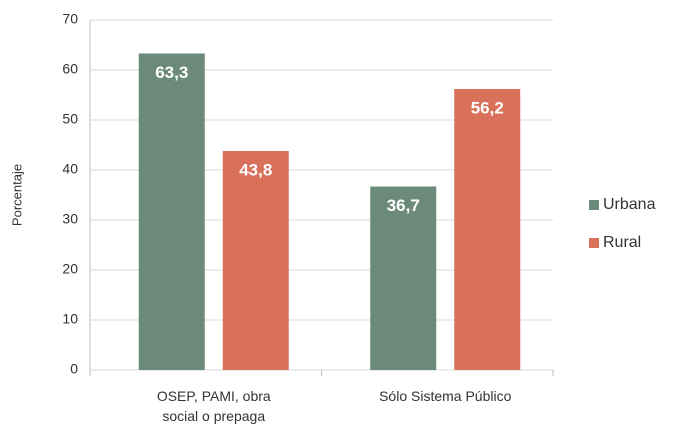  I want to click on data-label: 56,2, so click(487, 107).